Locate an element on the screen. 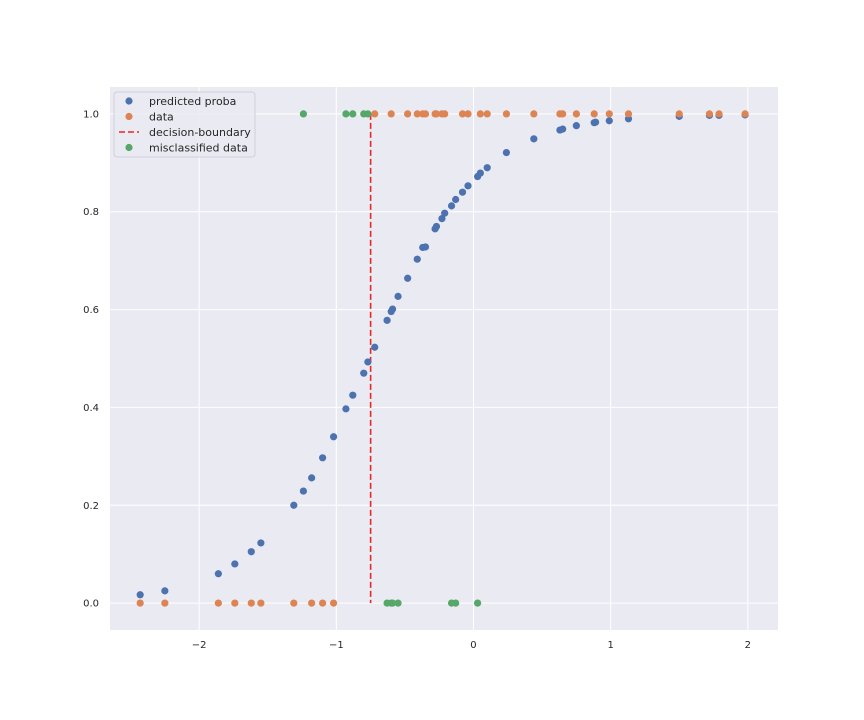 The image size is (864, 720). x-tick-label: 0 is located at coordinates (473, 645).